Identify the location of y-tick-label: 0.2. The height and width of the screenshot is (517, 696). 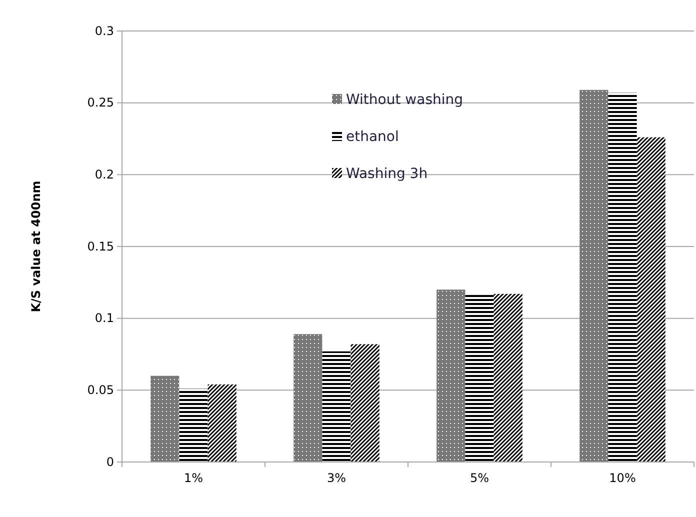
(104, 175).